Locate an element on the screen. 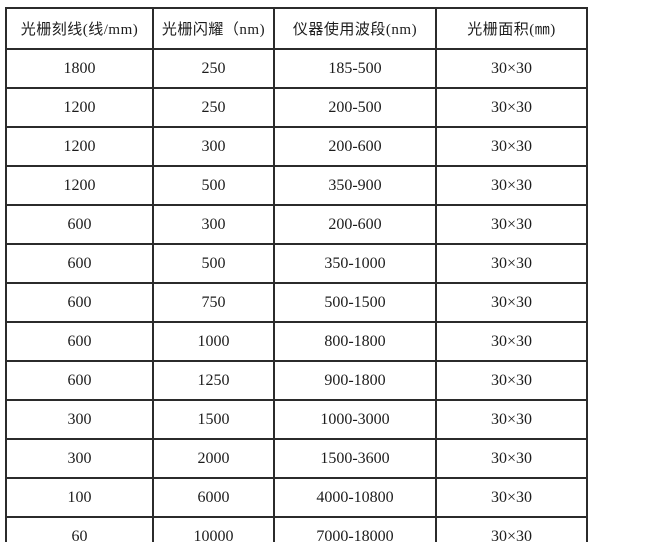 This screenshot has width=650, height=542. table-row: 1800 250 185-500 30×30 is located at coordinates (296, 68).